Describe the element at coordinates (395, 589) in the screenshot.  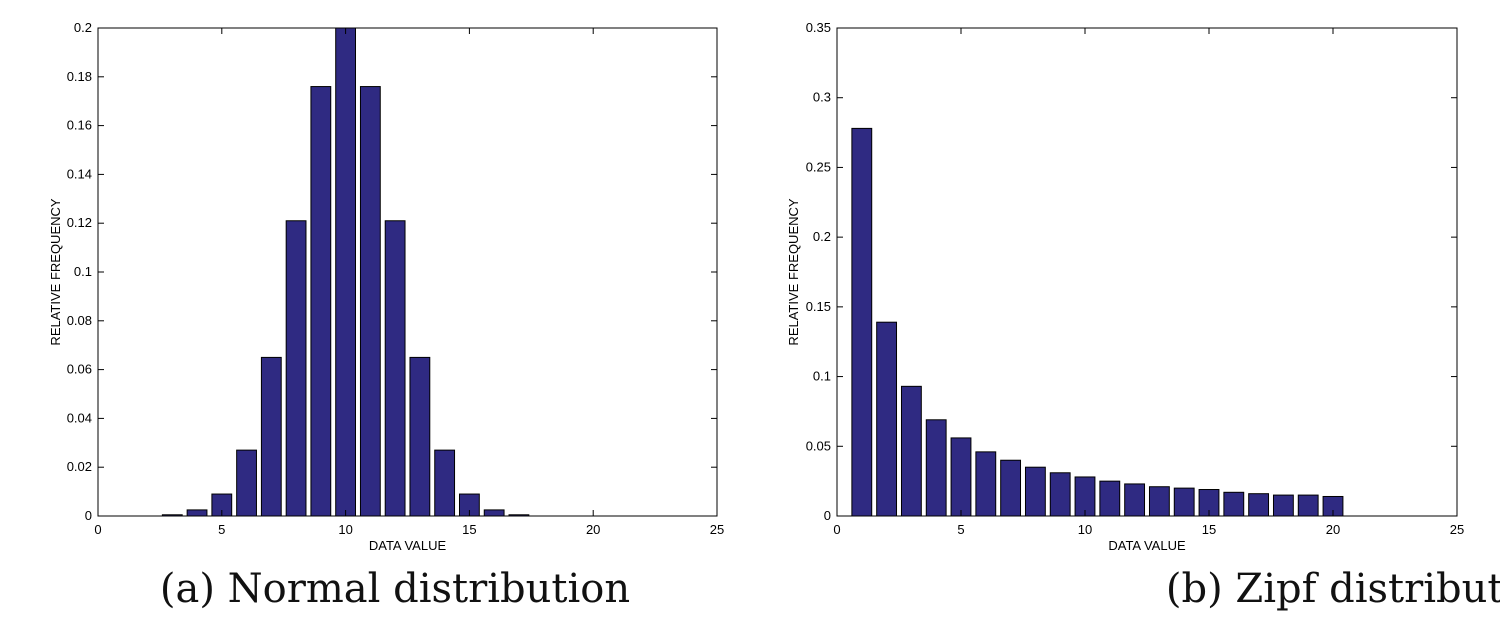
I see `normal-distribution-caption: (a) Normal distribution` at that location.